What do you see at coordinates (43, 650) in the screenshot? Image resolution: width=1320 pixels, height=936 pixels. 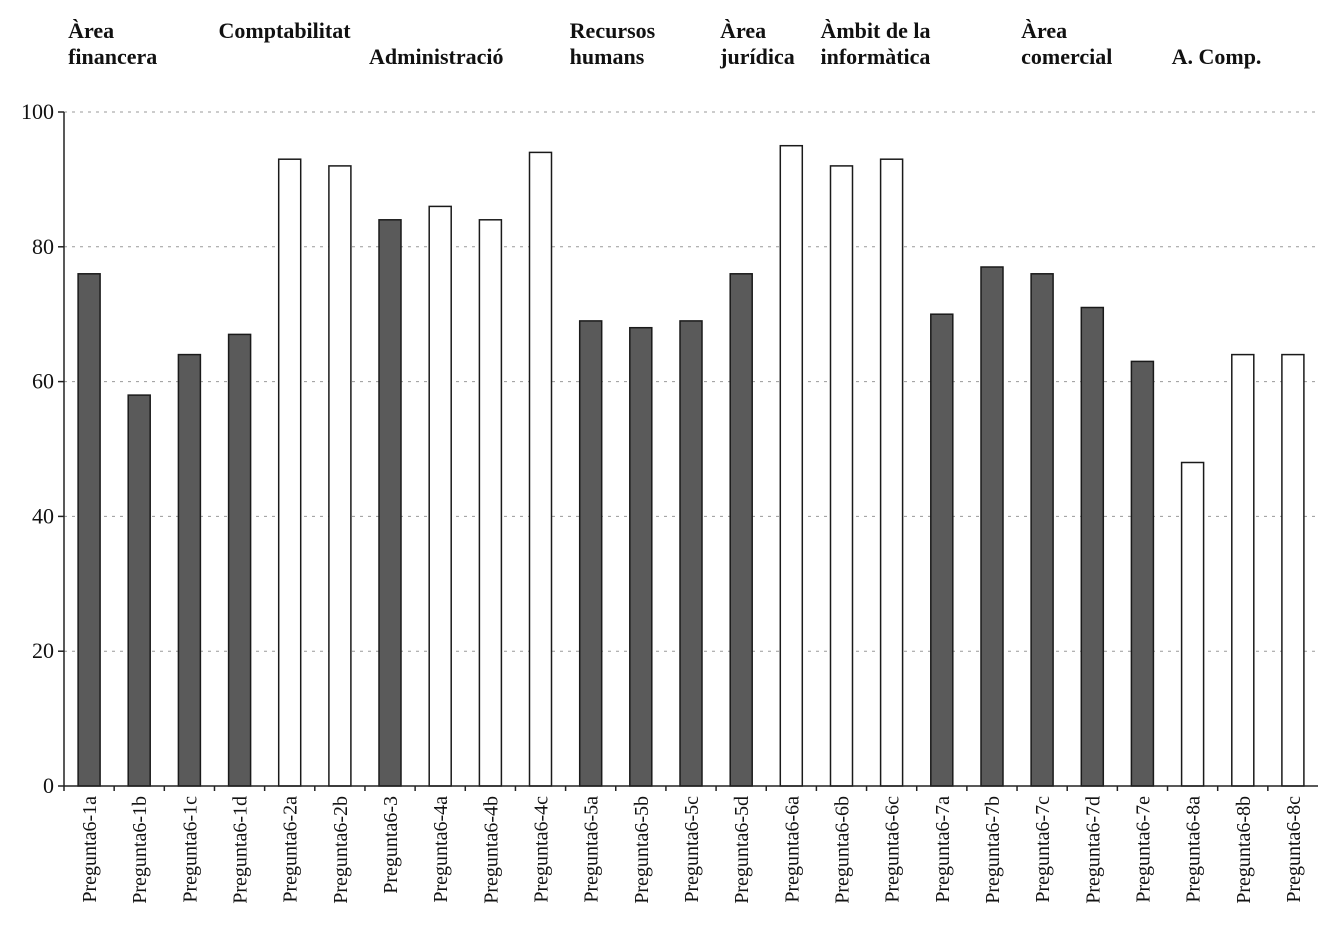 I see `y-tick-label: 20` at bounding box center [43, 650].